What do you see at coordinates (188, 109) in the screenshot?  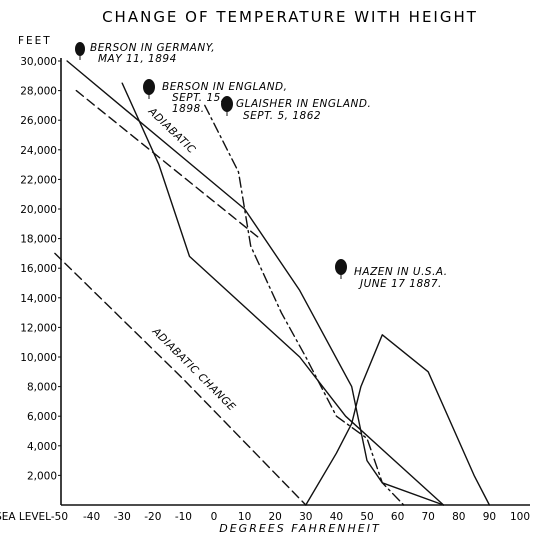 I see `label-line: 1898.` at bounding box center [188, 109].